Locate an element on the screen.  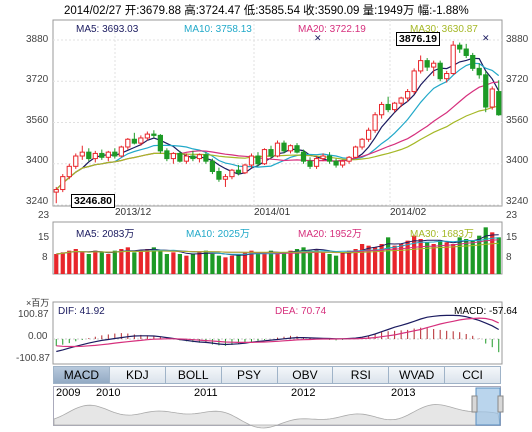
low-price-label: 3246.80 is located at coordinates (93, 201).